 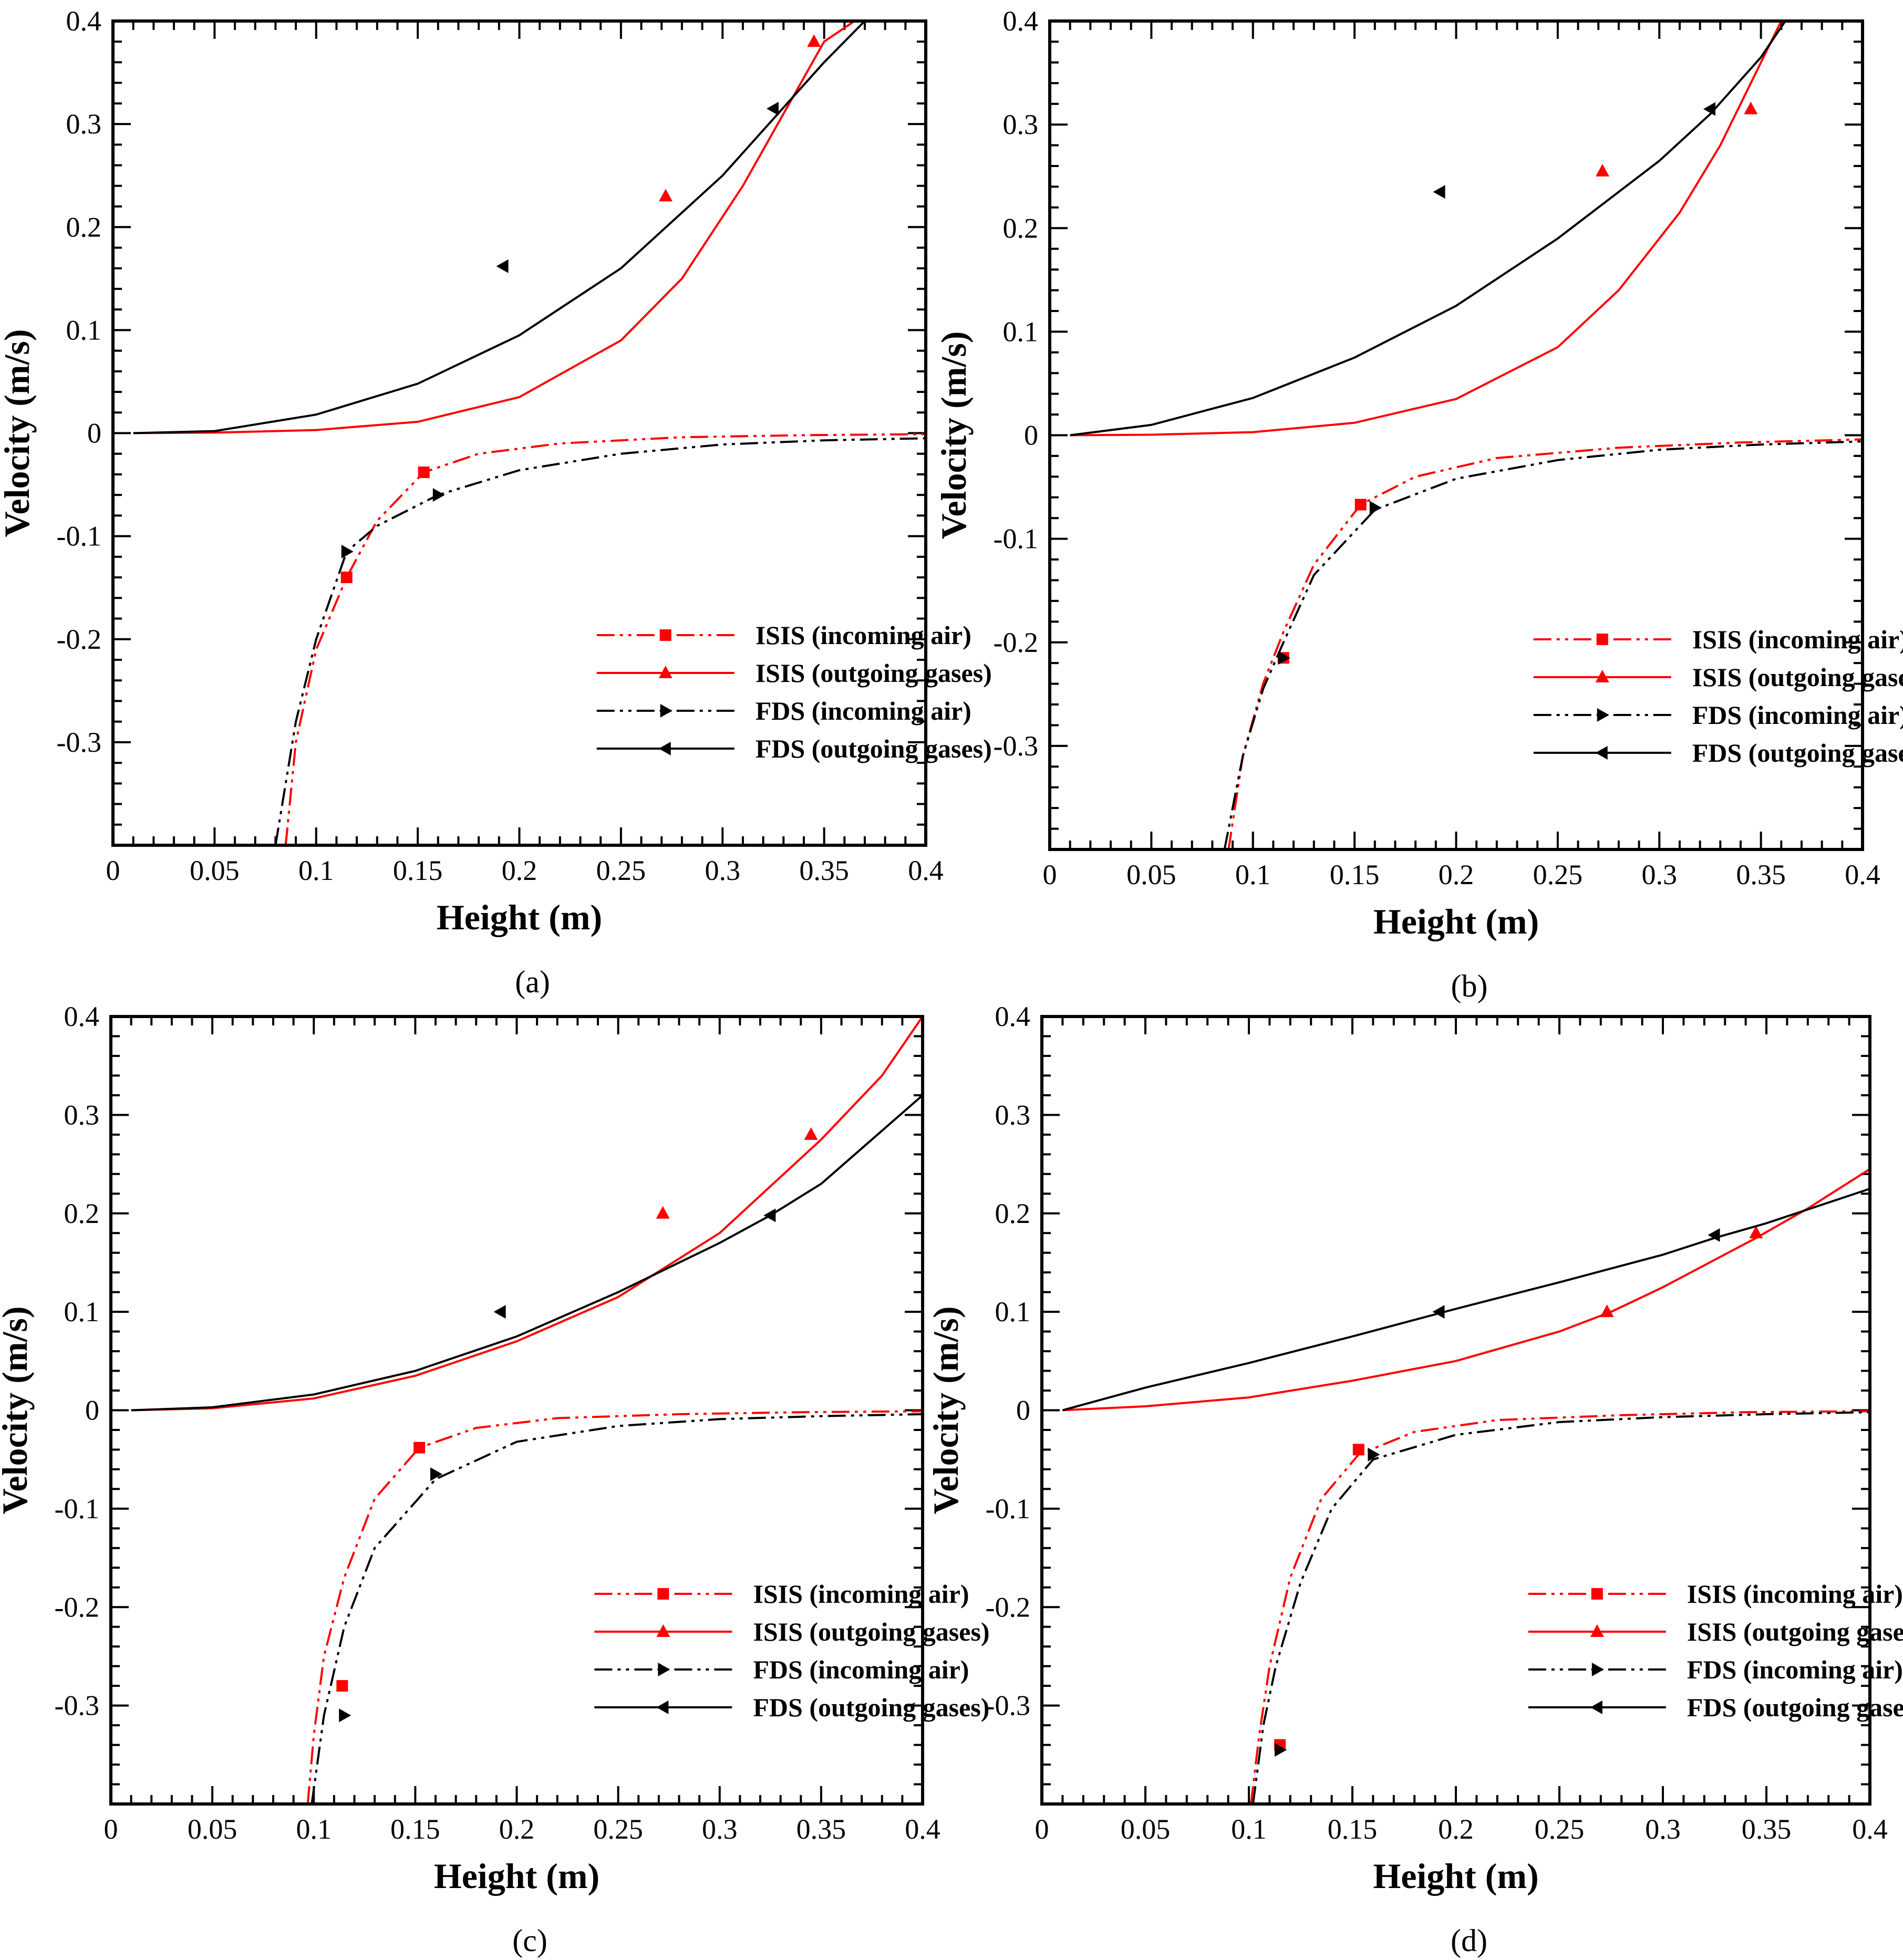 What do you see at coordinates (79, 742) in the screenshot?
I see `y-tick-label: -0.3` at bounding box center [79, 742].